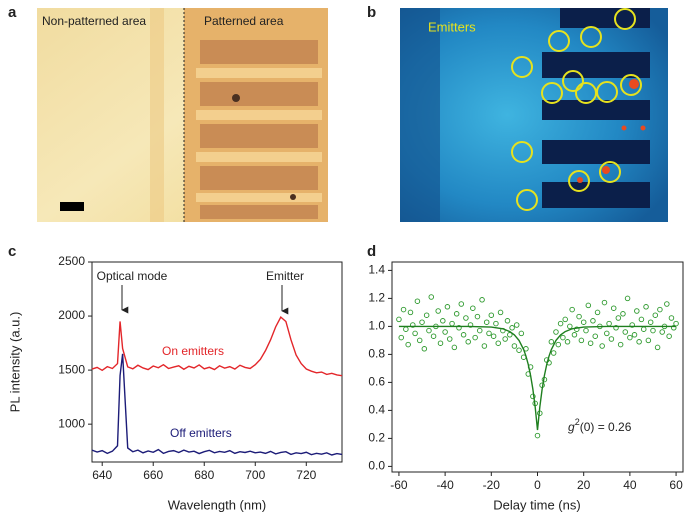  I want to click on plot-frame, so click(217, 362).